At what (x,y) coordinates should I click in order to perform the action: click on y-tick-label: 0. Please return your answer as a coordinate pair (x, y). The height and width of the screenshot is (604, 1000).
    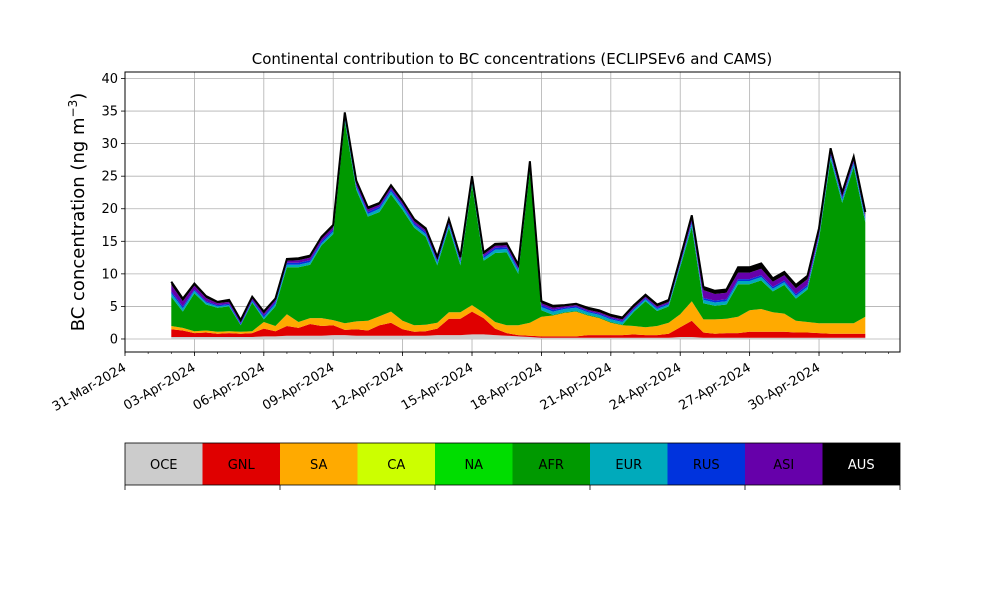
    Looking at the image, I should click on (114, 339).